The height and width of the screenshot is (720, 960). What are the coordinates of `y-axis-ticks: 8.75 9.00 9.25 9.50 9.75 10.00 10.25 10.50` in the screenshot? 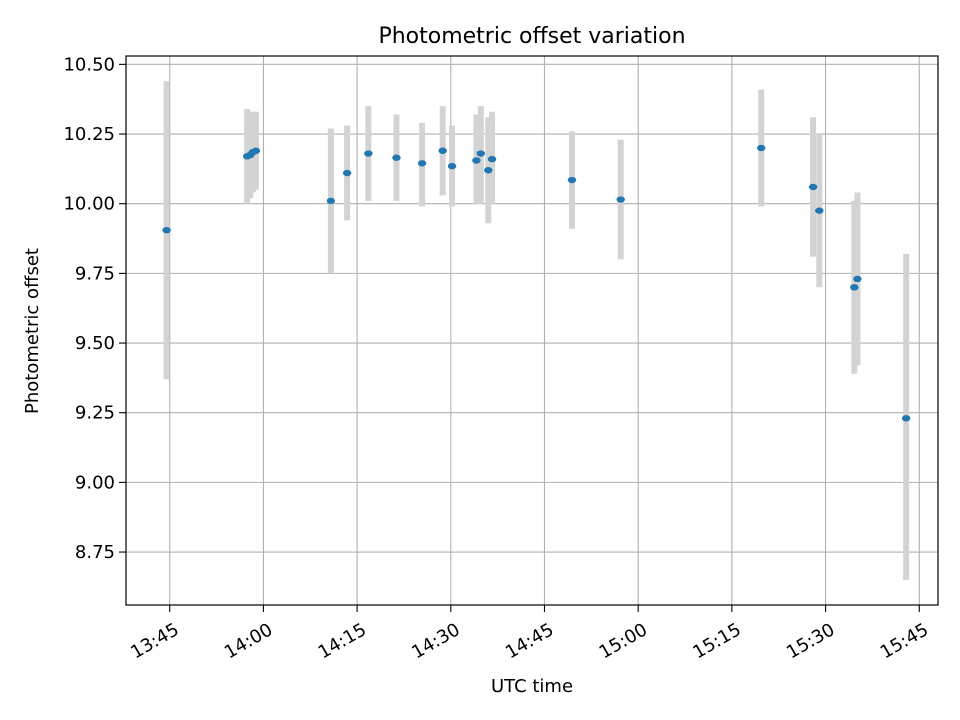 It's located at (94, 308).